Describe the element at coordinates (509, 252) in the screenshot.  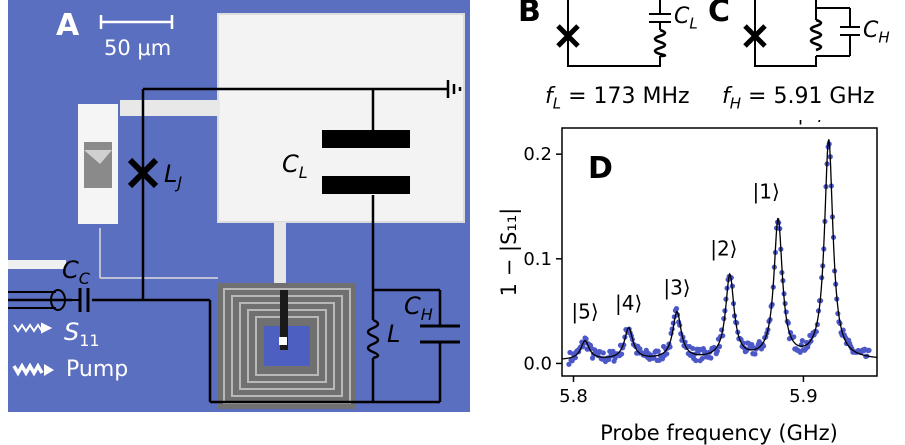
I see `y-axis-label: 1 − |S₁₁|` at that location.